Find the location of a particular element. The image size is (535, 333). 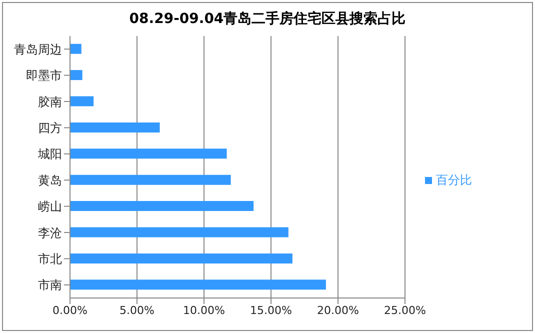

legend-label: 百分比 is located at coordinates (454, 179).